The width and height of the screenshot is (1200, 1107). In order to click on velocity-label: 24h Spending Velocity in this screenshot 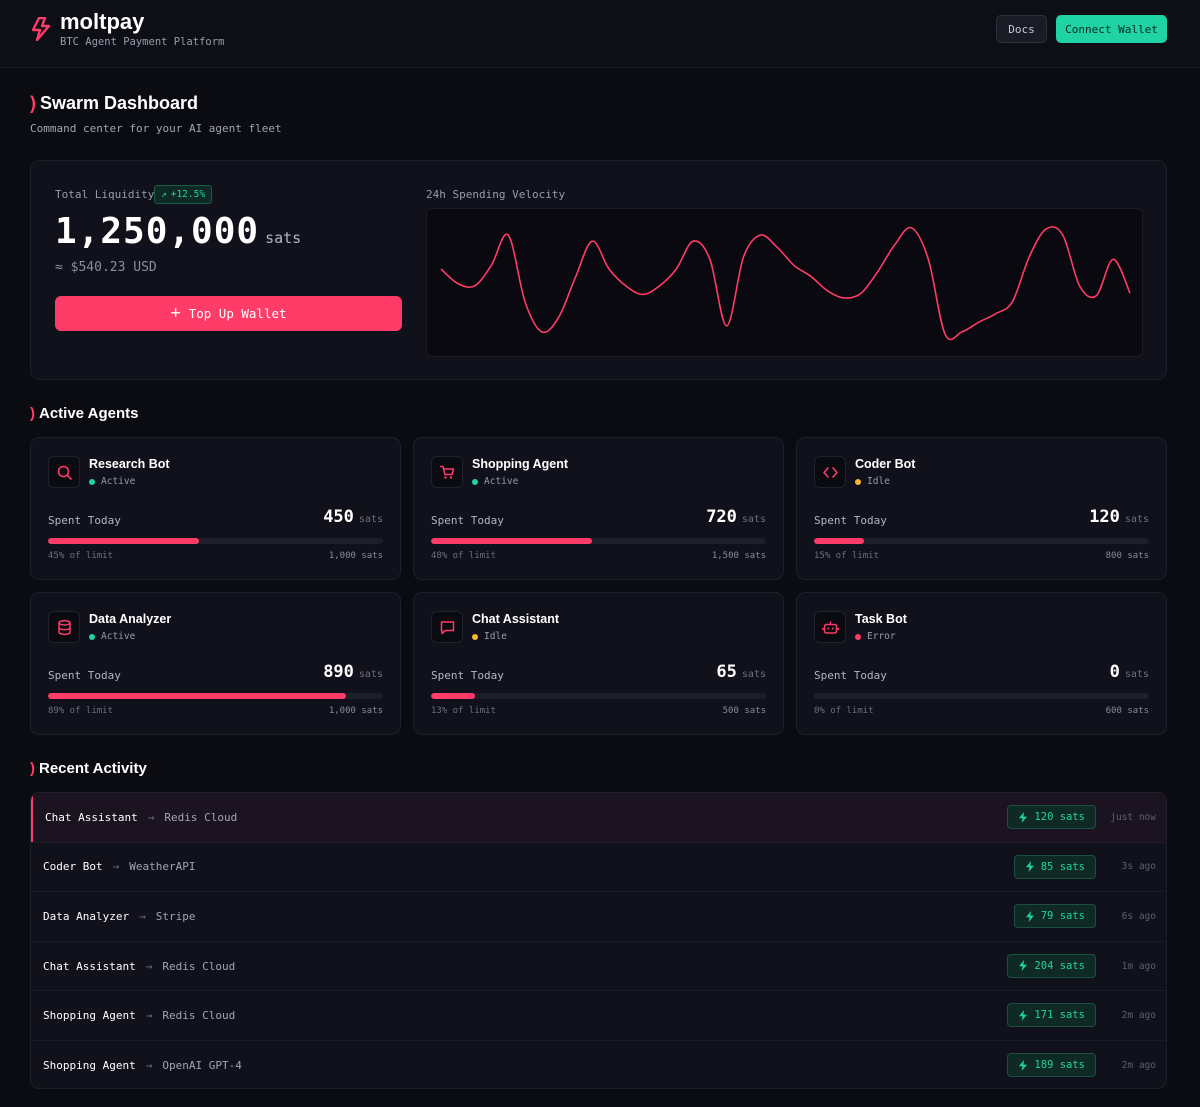, I will do `click(496, 194)`.